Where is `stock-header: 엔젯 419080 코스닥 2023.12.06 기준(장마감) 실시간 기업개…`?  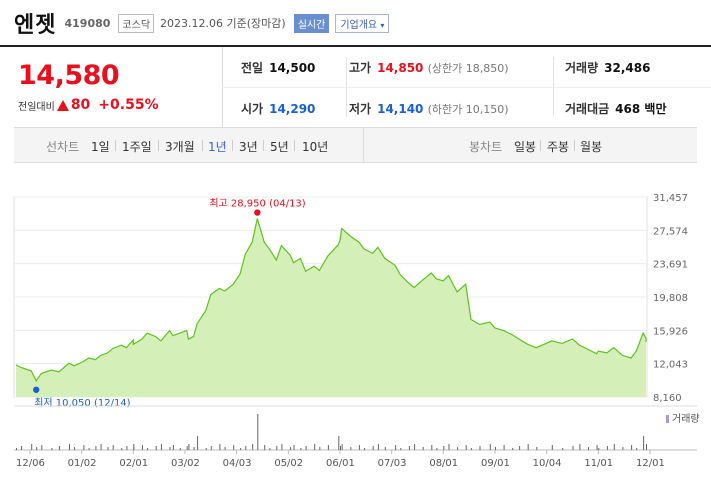
stock-header: 엔젯 419080 코스닥 2023.12.06 기준(장마감) 실시간 기업개… is located at coordinates (202, 23).